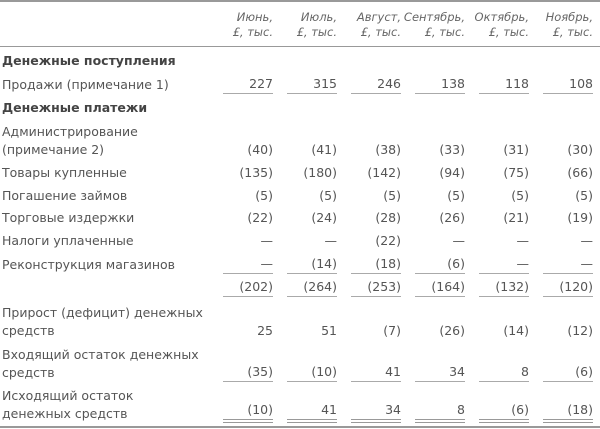  I want to click on table-row: Погашение займов (5) (5) (5) (5) (5) (5), so click(300, 195).